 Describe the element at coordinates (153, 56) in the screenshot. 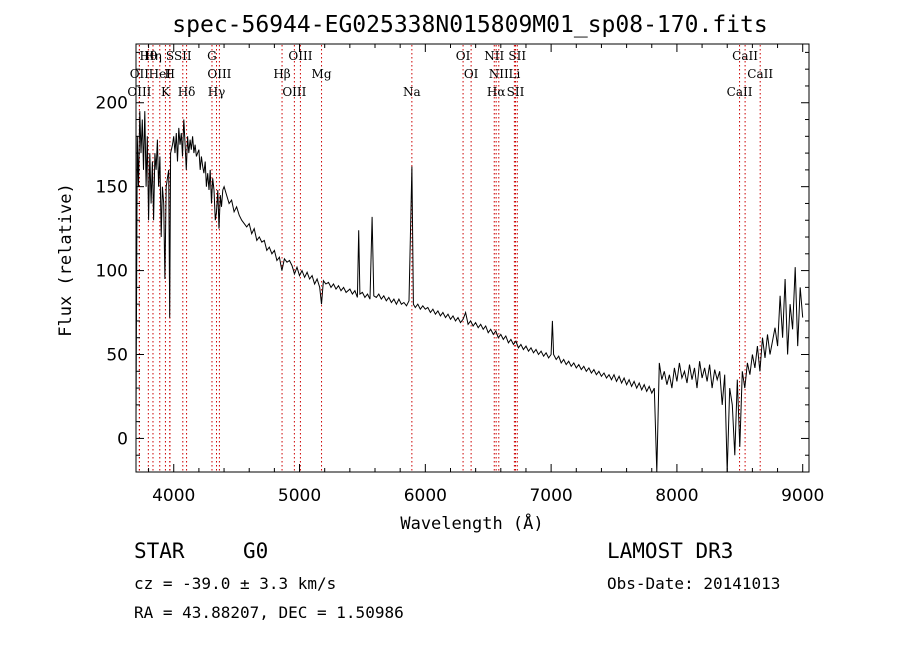

I see `line-label: Hη` at that location.